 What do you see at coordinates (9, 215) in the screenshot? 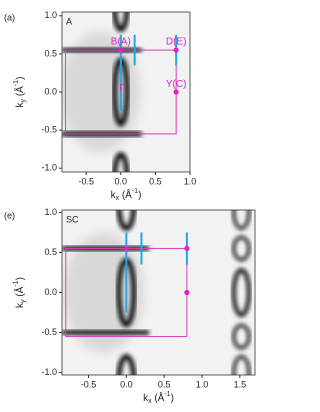
I see `panel-label: (e)` at bounding box center [9, 215].